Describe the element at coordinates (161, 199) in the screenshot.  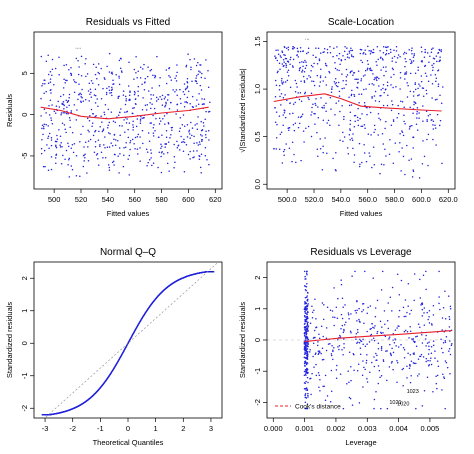
I see `x-tick-label: 580` at that location.